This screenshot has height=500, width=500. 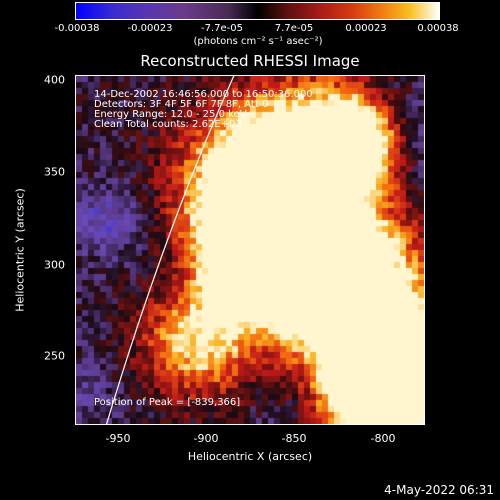 What do you see at coordinates (203, 94) in the screenshot?
I see `info-time: 14-Dec-2002 16:46:56.000 to 16:50:36.000` at bounding box center [203, 94].